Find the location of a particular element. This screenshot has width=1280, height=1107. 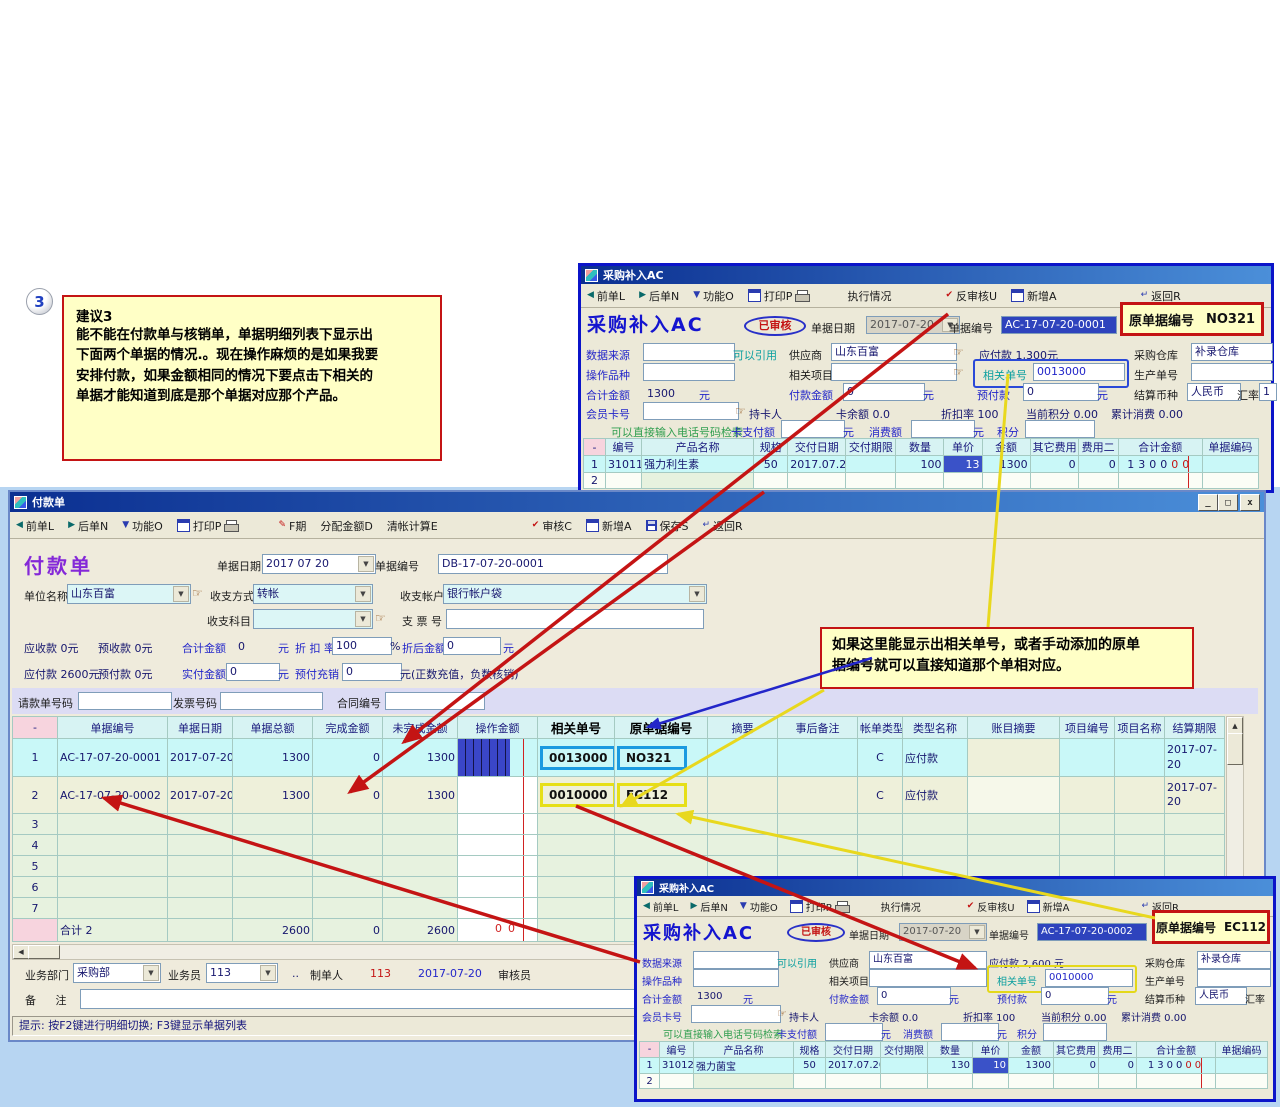

rate-input: 1 is located at coordinates (1268, 392).